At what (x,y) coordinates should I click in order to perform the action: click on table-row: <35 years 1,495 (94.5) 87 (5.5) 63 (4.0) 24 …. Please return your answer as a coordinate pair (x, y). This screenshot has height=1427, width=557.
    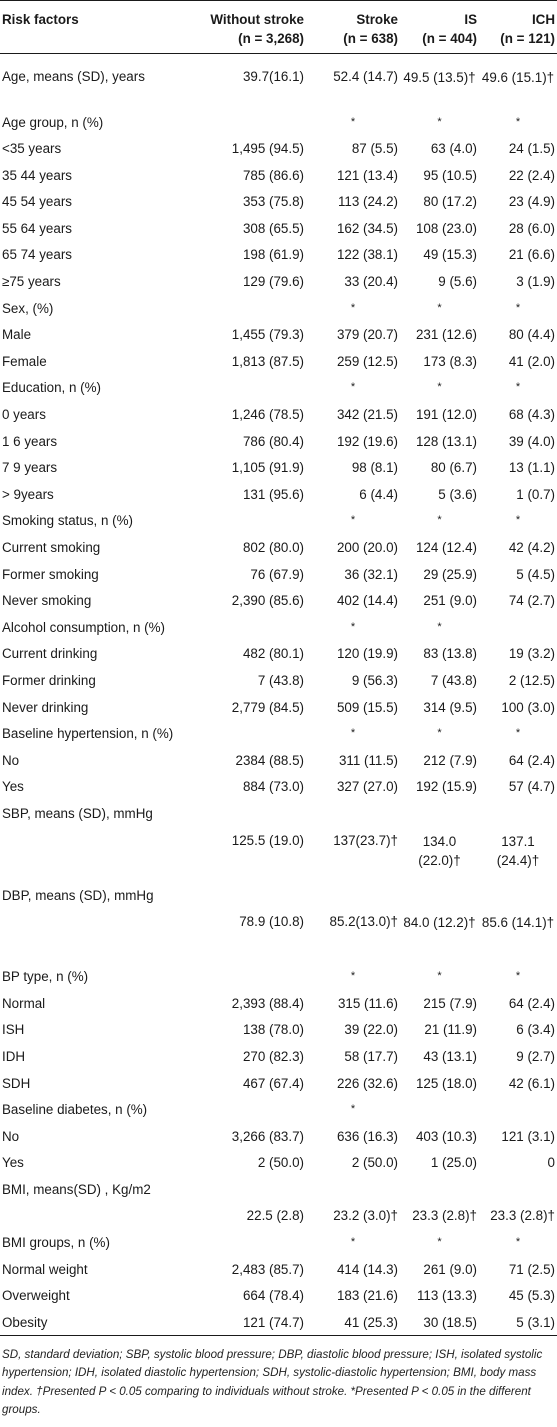
    Looking at the image, I should click on (278, 148).